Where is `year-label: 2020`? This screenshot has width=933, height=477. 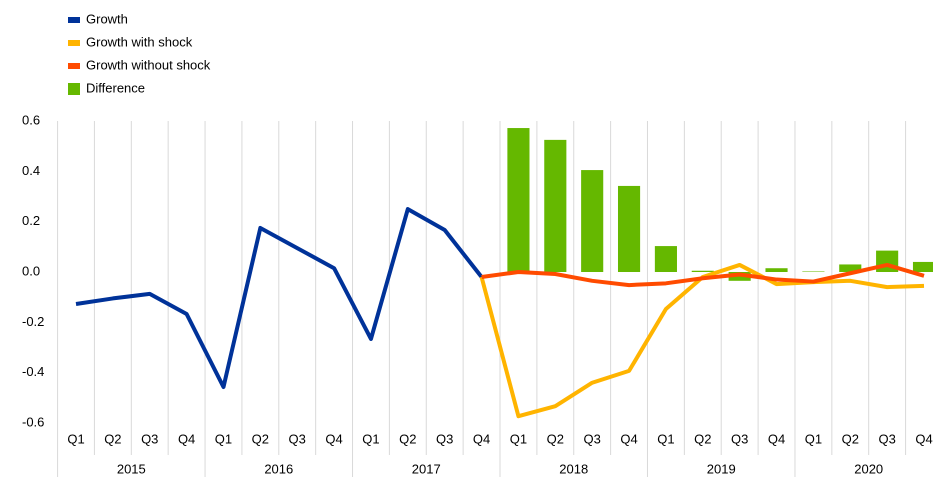
year-label: 2020 is located at coordinates (868, 468).